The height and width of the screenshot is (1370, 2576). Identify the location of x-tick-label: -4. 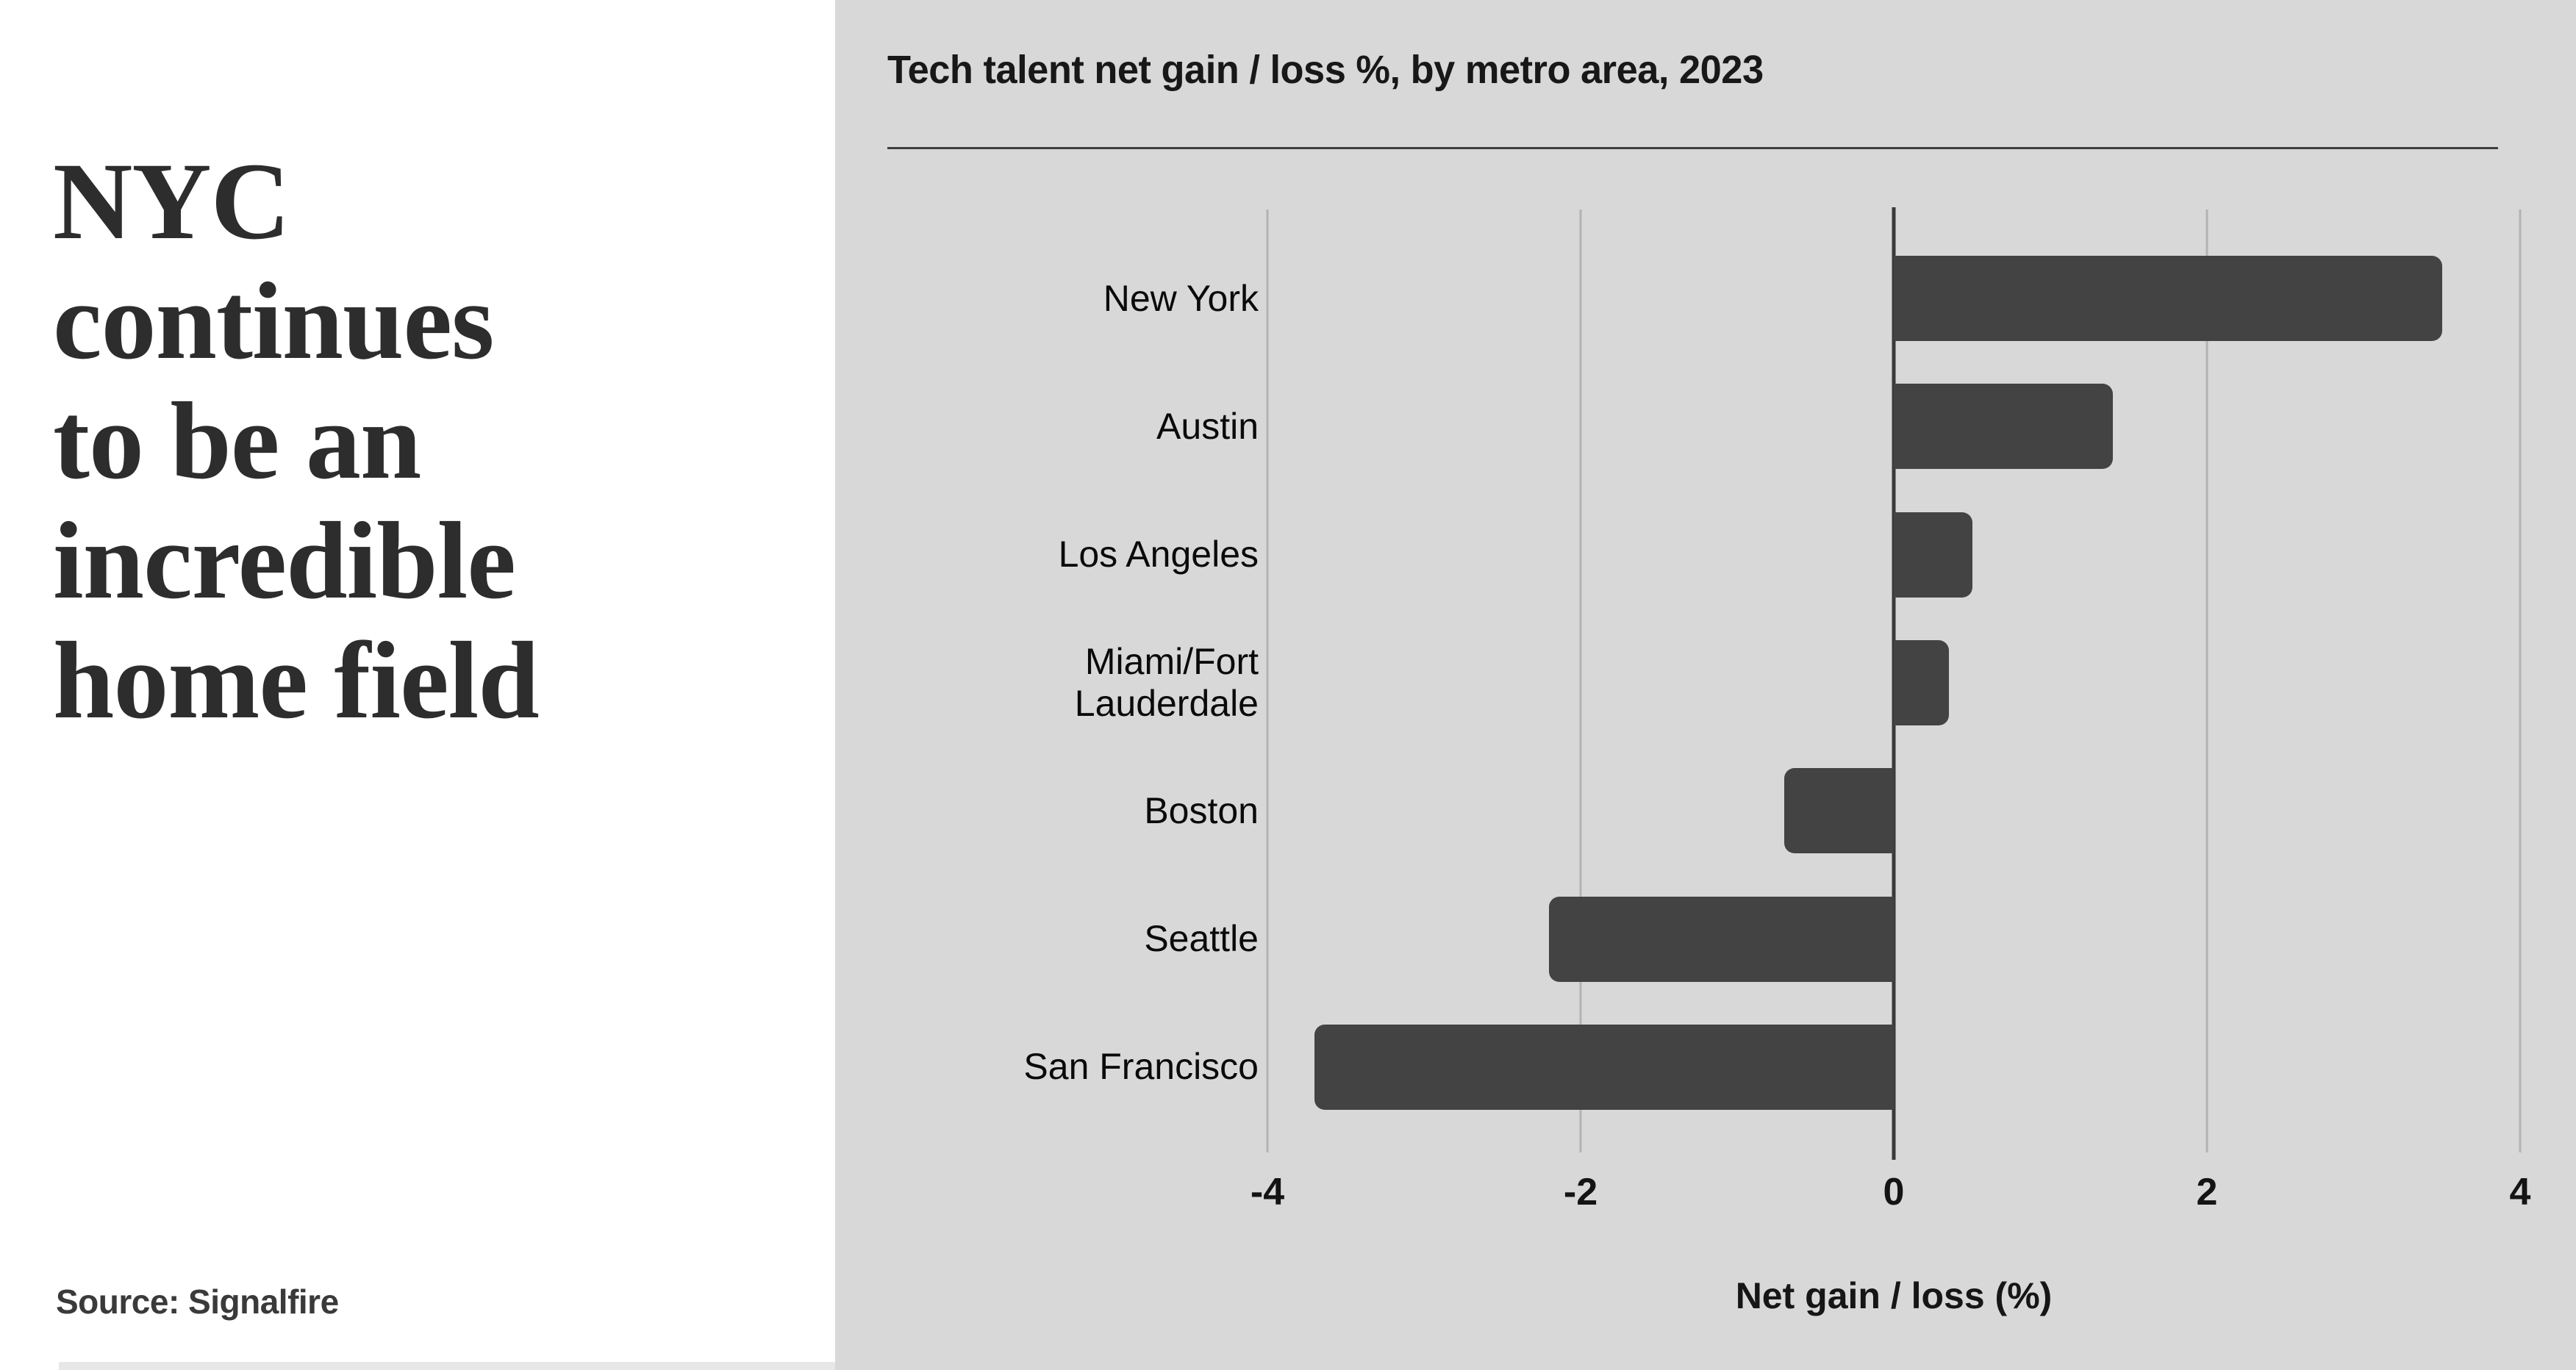
(1267, 1192).